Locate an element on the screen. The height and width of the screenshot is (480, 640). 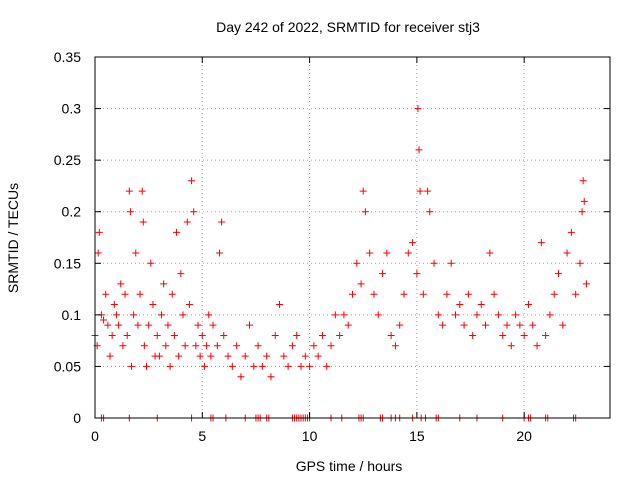
x-axis-label: GPS time / hours is located at coordinates (349, 466).